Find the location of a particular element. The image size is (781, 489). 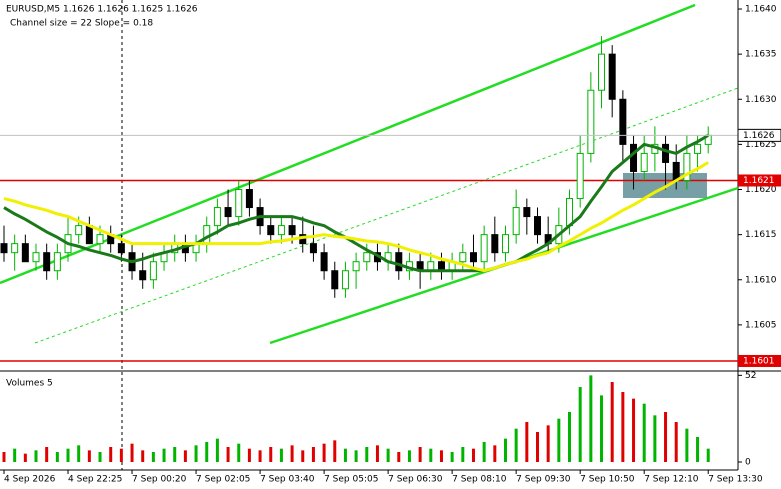

level-label: 1.1601 is located at coordinates (759, 361).